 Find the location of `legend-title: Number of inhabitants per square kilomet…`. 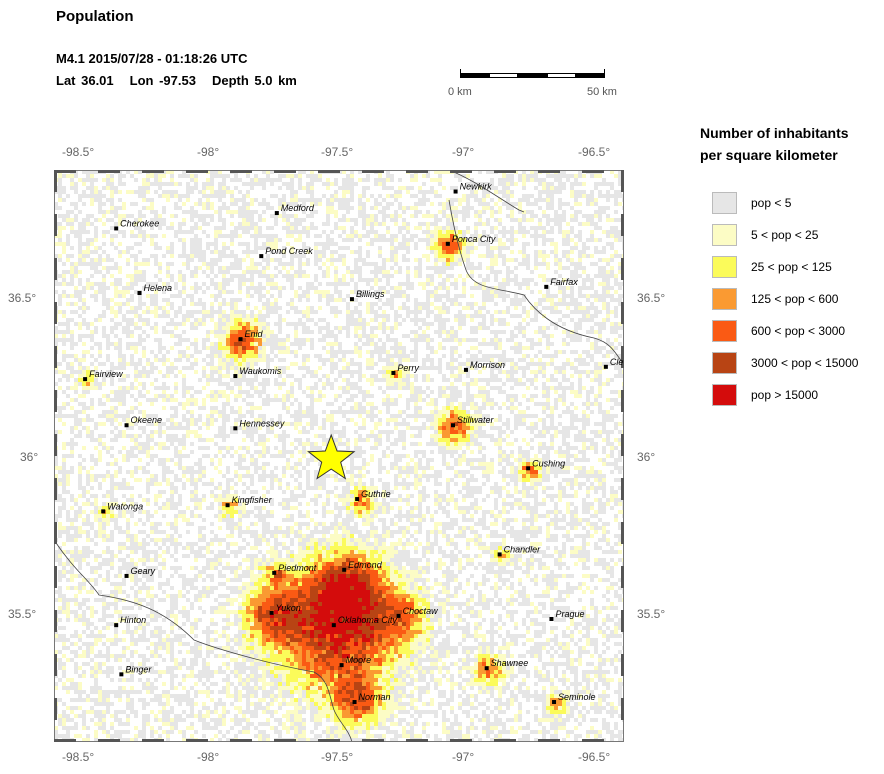

legend-title: Number of inhabitants per square kilomet… is located at coordinates (790, 144).